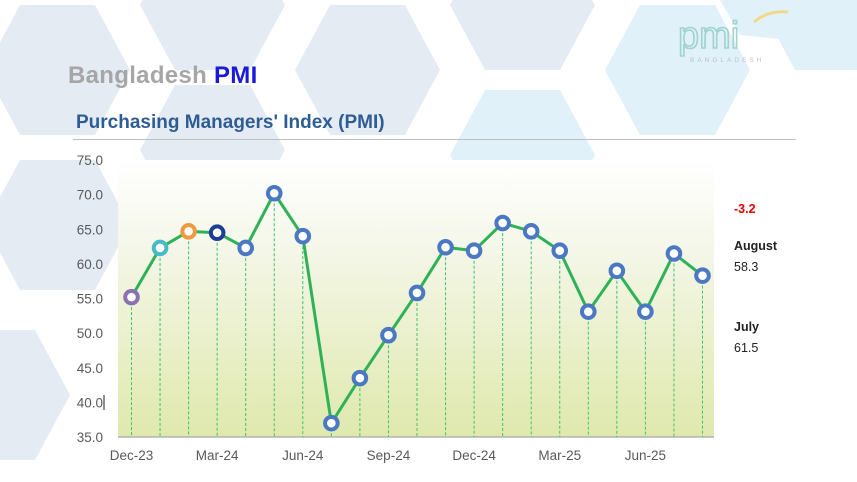 This screenshot has width=857, height=482. What do you see at coordinates (502, 223) in the screenshot?
I see `data-point-marker: Jan-25: 65.9` at bounding box center [502, 223].